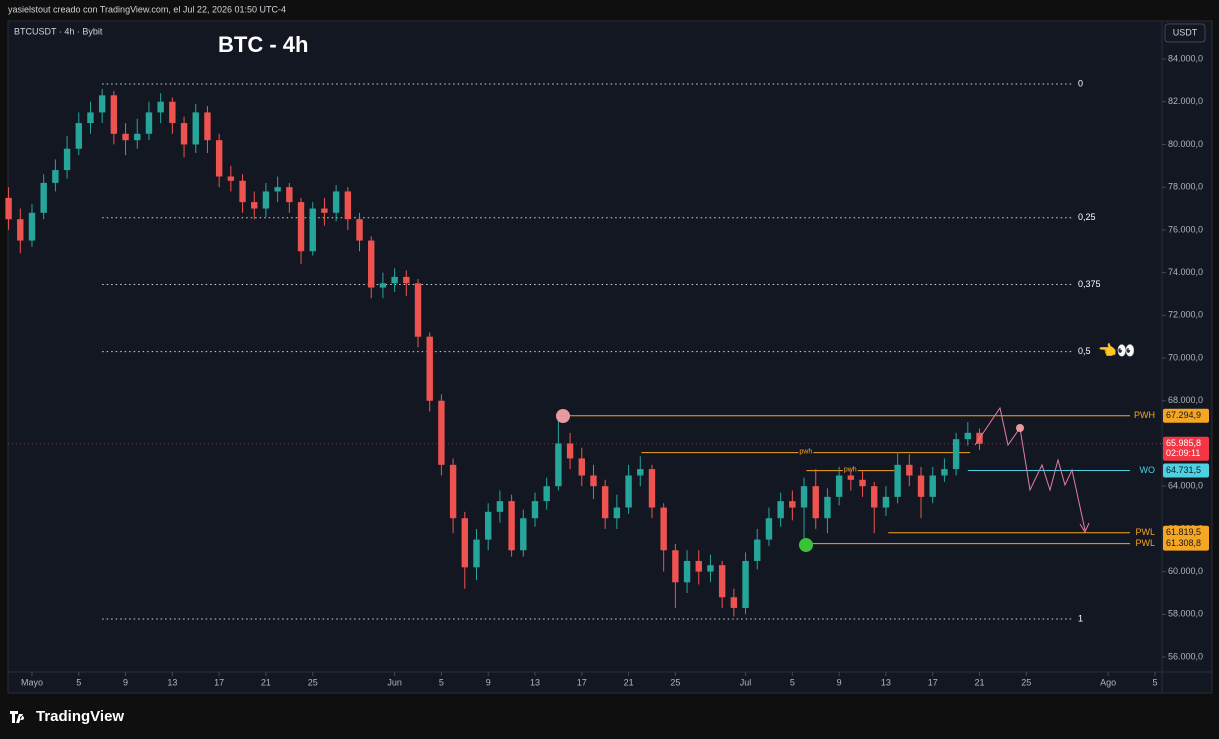 The height and width of the screenshot is (739, 1219). I want to click on y-tick-label: 76.000,0, so click(1185, 229).